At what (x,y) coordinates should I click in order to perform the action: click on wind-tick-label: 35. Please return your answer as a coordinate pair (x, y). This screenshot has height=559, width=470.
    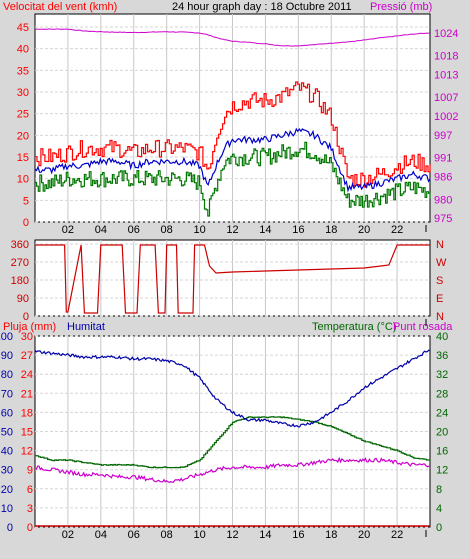
    Looking at the image, I should click on (23, 71).